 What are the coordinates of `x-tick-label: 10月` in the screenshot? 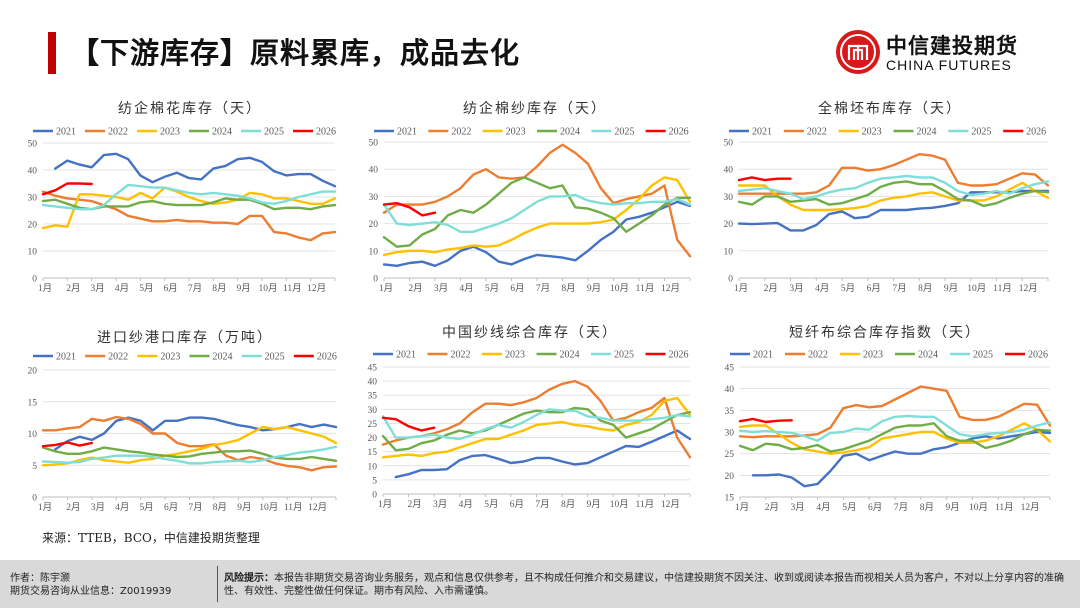 It's located at (976, 288).